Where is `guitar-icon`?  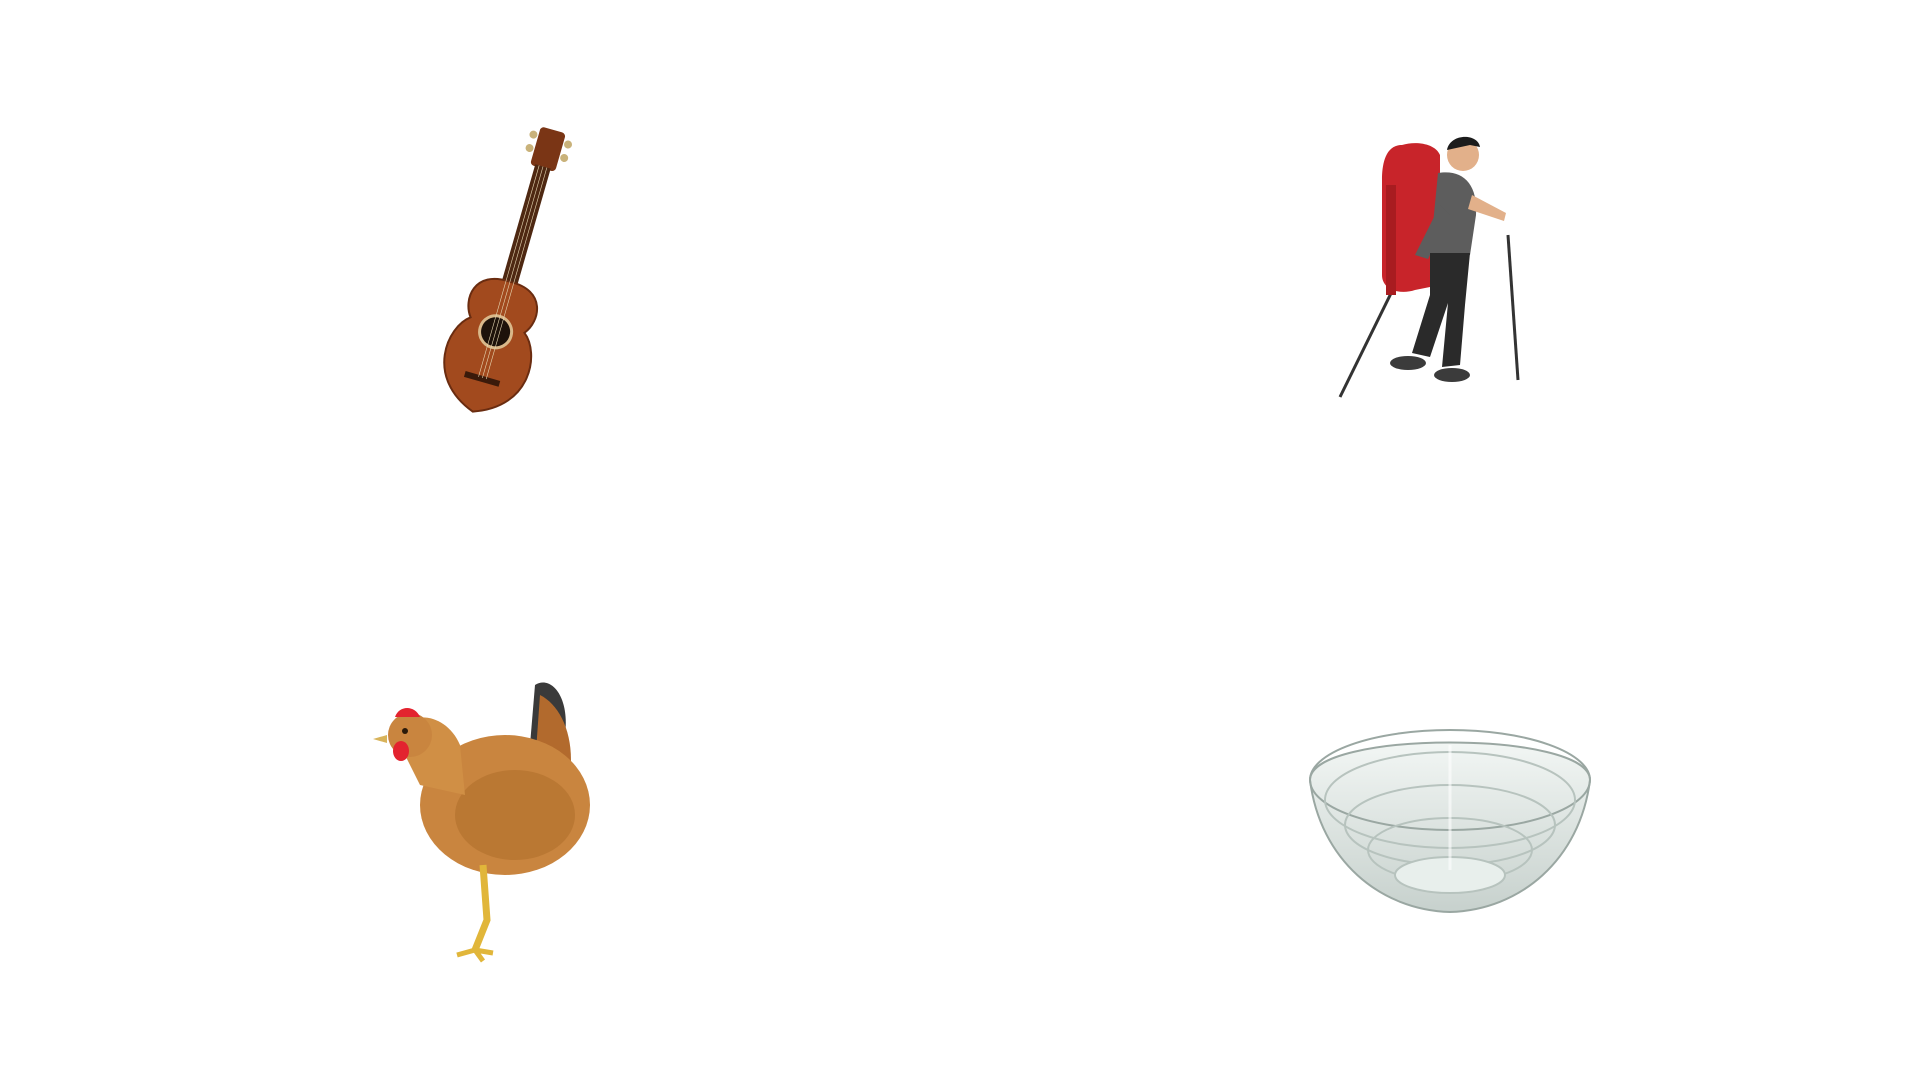
guitar-icon is located at coordinates (508, 270).